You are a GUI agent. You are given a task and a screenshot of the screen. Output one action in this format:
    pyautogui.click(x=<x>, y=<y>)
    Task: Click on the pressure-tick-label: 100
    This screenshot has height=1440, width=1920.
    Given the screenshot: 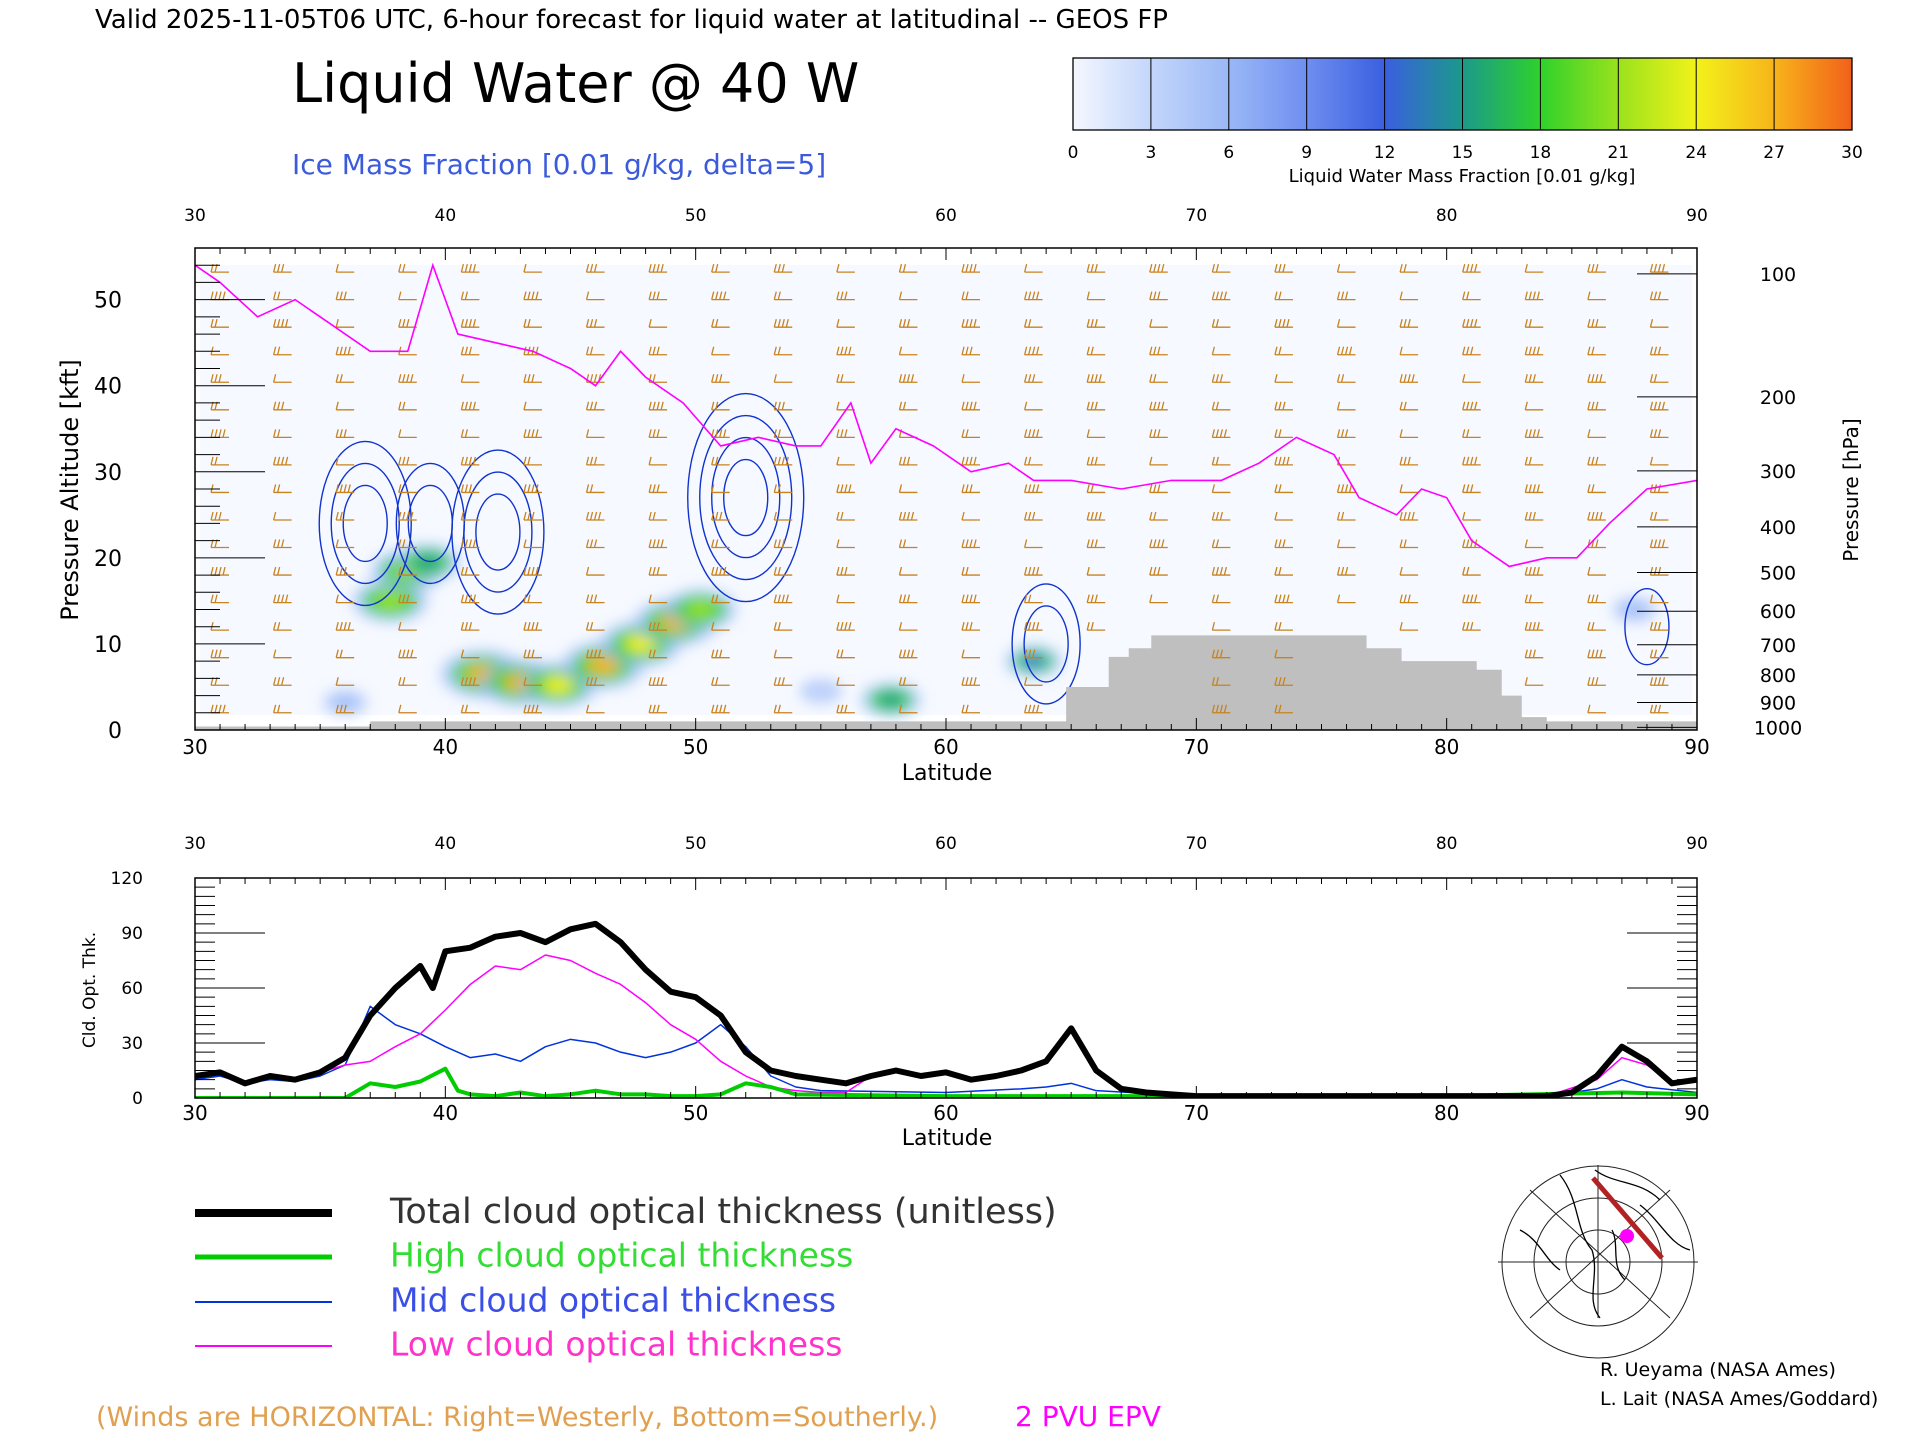 What is the action you would take?
    pyautogui.click(x=1778, y=275)
    